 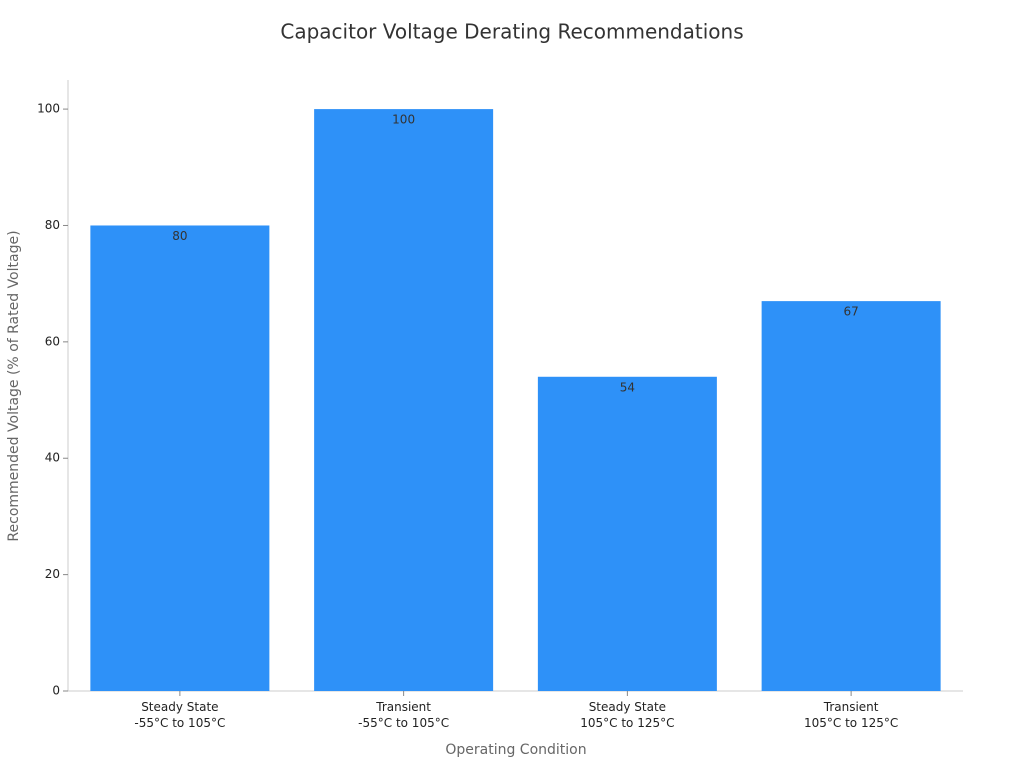 What do you see at coordinates (515, 750) in the screenshot?
I see `x-axis-label: Operating Condition` at bounding box center [515, 750].